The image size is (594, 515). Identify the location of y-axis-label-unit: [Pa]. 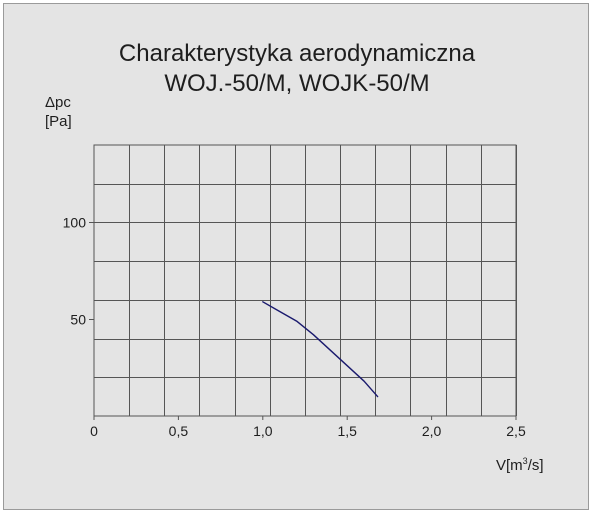
(58, 121).